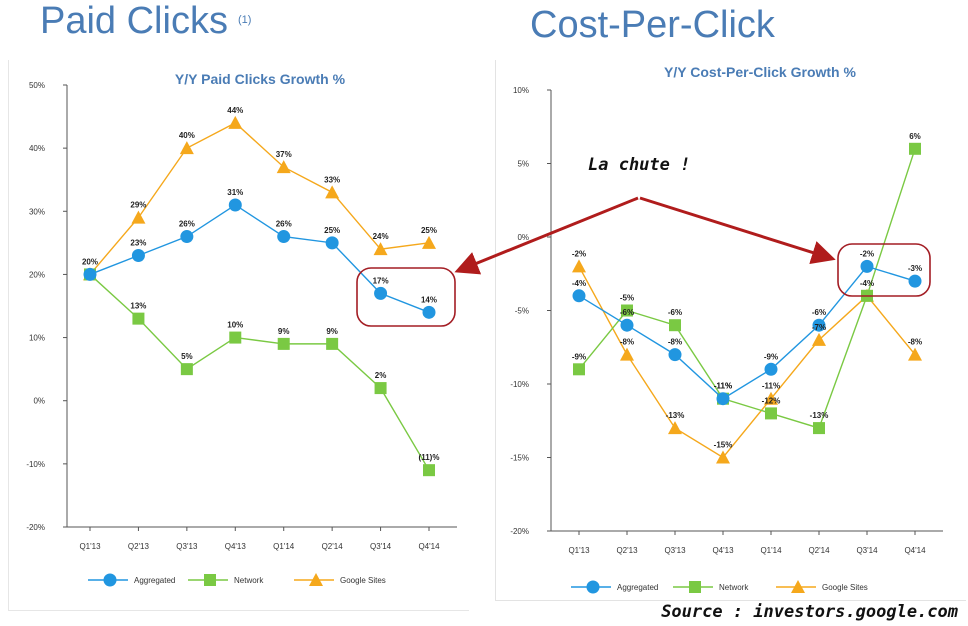  Describe the element at coordinates (723, 386) in the screenshot. I see `data-label: -11%` at that location.